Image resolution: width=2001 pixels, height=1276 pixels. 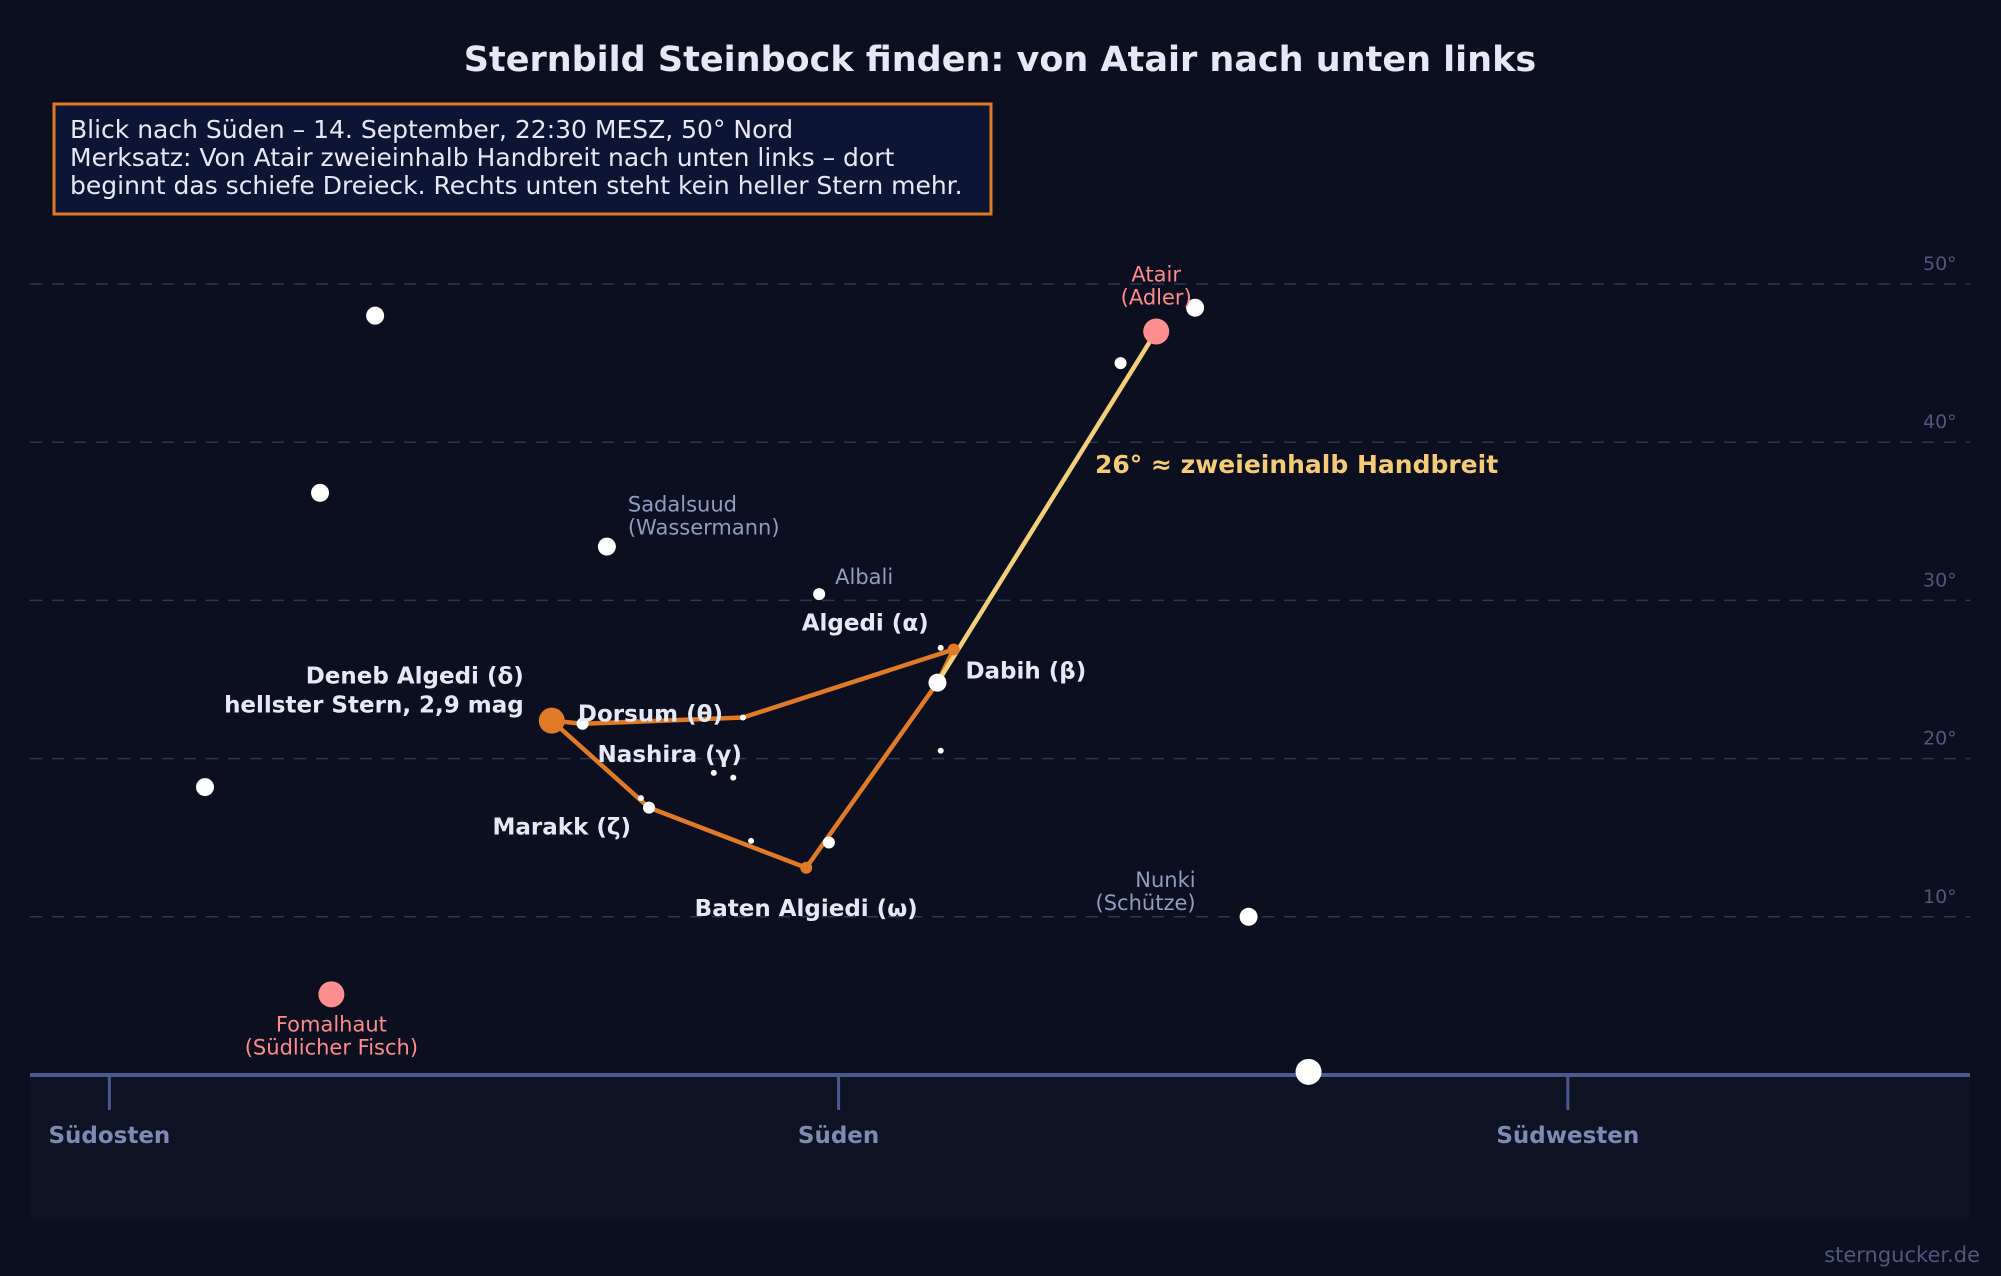 I want to click on credit-text: sterngucker.de, so click(x=1902, y=1255).